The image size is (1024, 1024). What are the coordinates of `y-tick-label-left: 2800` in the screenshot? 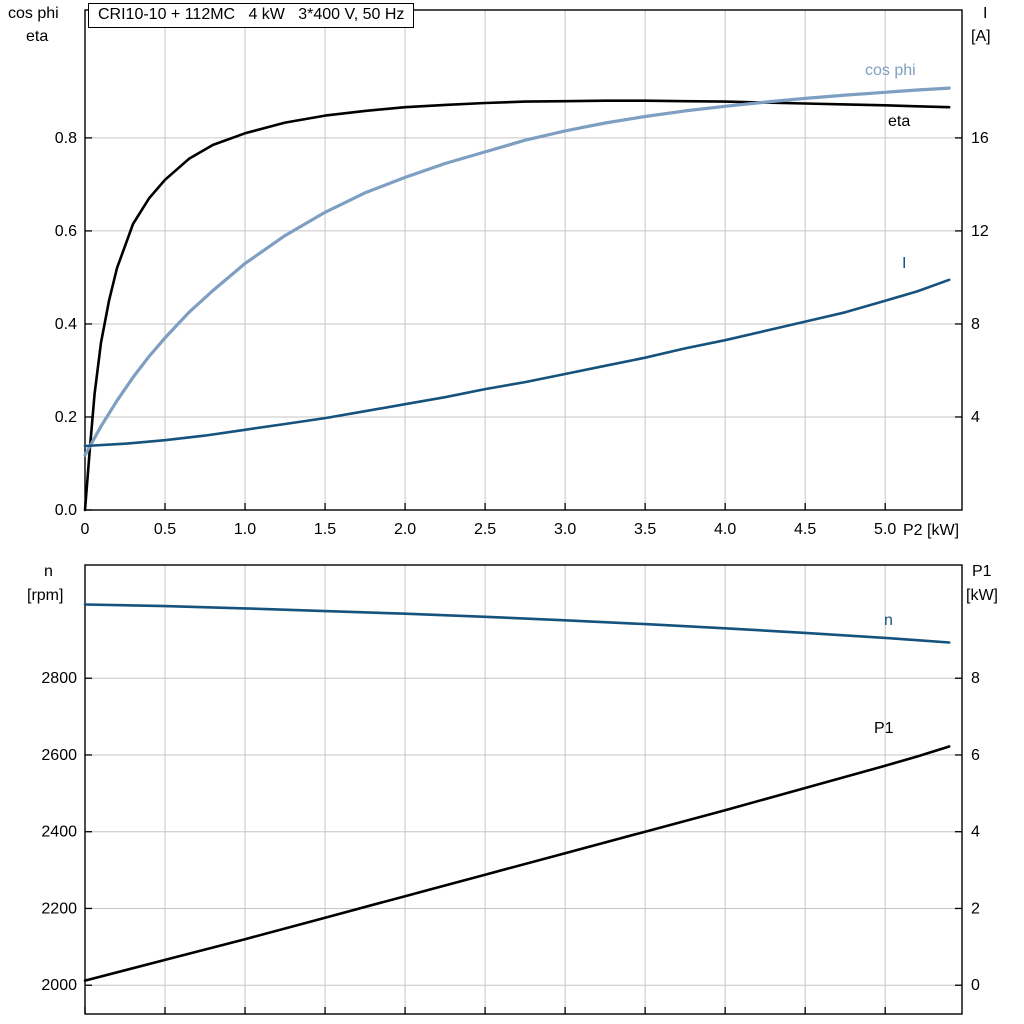 It's located at (59, 678).